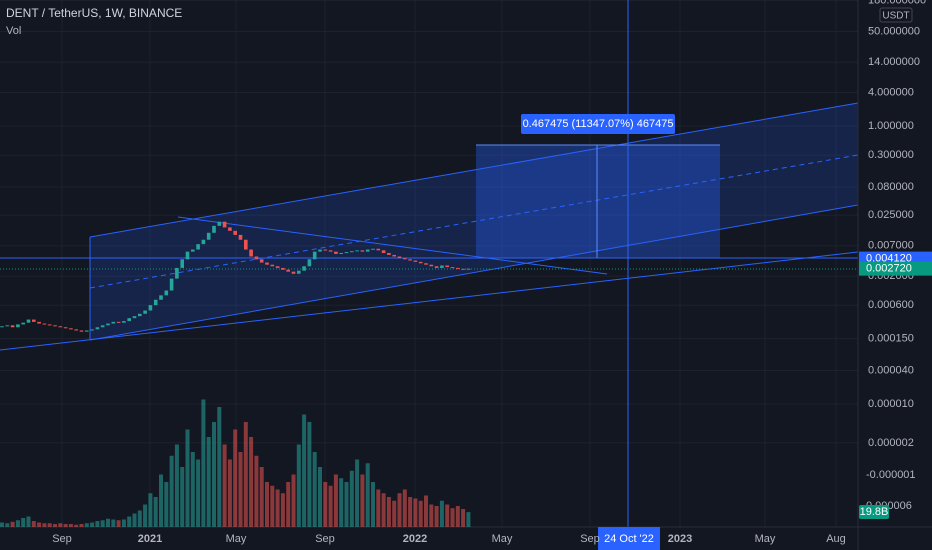 Image resolution: width=932 pixels, height=550 pixels. I want to click on price-tick-label: 0.000010, so click(891, 404).